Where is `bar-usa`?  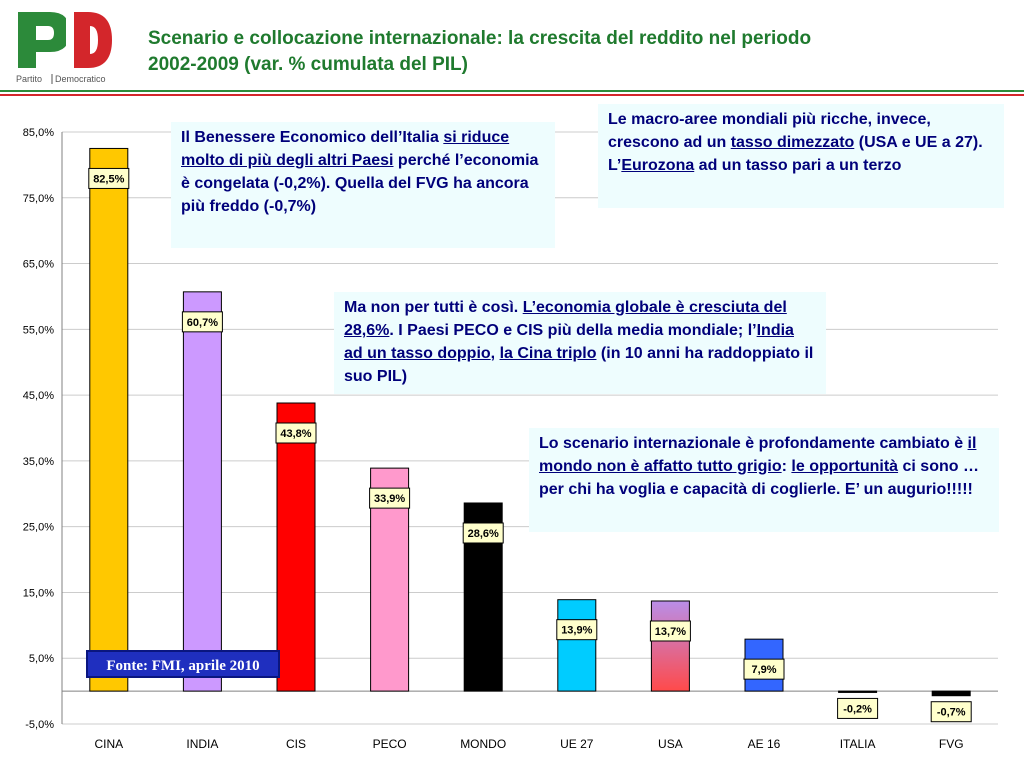
bar-usa is located at coordinates (670, 646).